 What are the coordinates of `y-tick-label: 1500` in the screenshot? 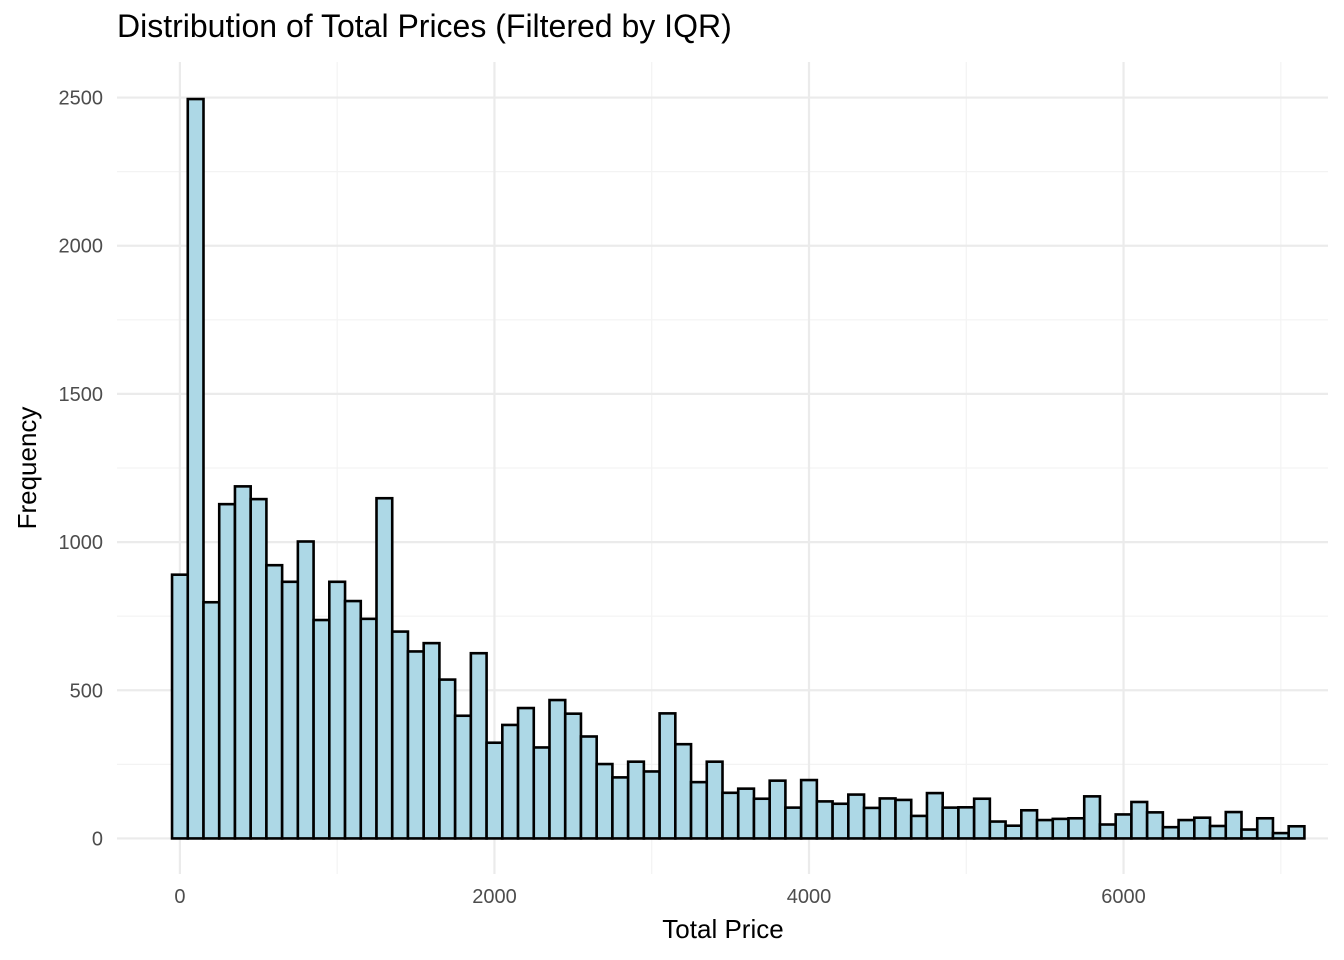 It's located at (81, 395).